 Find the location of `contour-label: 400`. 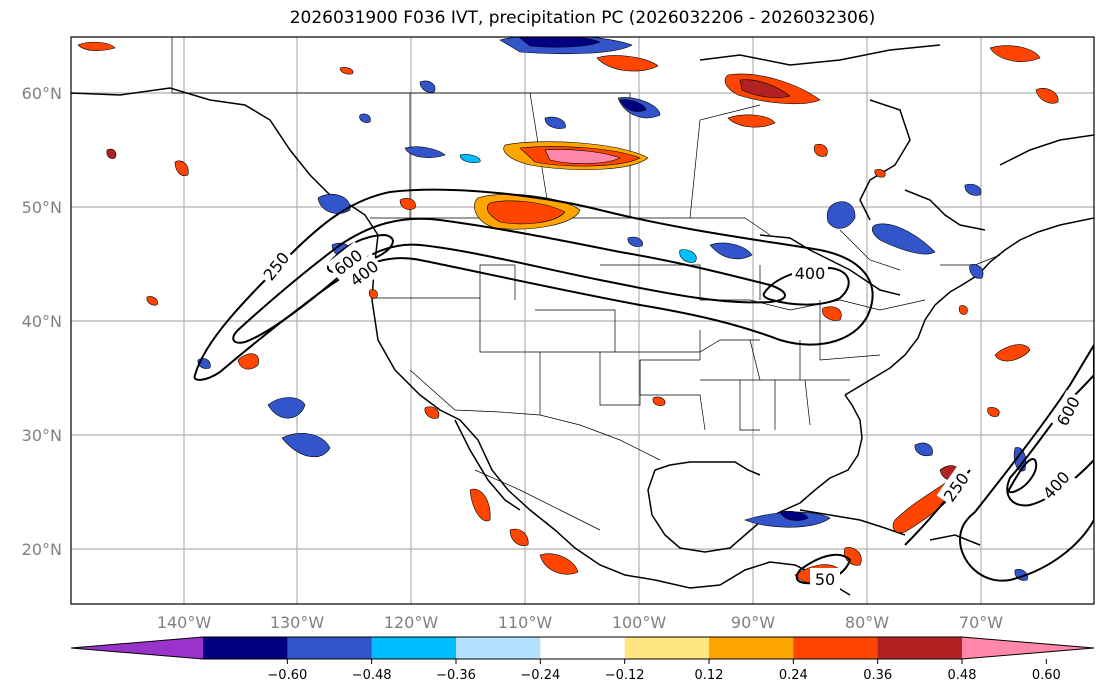

contour-label: 400 is located at coordinates (810, 273).